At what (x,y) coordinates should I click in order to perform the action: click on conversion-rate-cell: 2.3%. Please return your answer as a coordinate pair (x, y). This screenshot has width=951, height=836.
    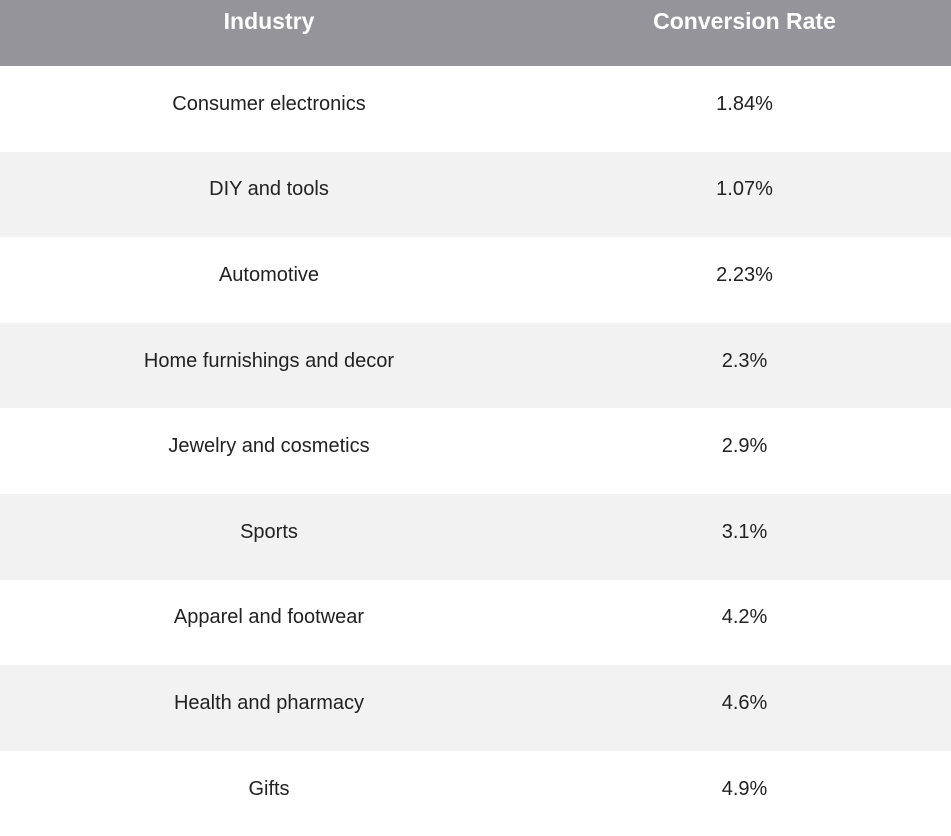
    Looking at the image, I should click on (744, 360).